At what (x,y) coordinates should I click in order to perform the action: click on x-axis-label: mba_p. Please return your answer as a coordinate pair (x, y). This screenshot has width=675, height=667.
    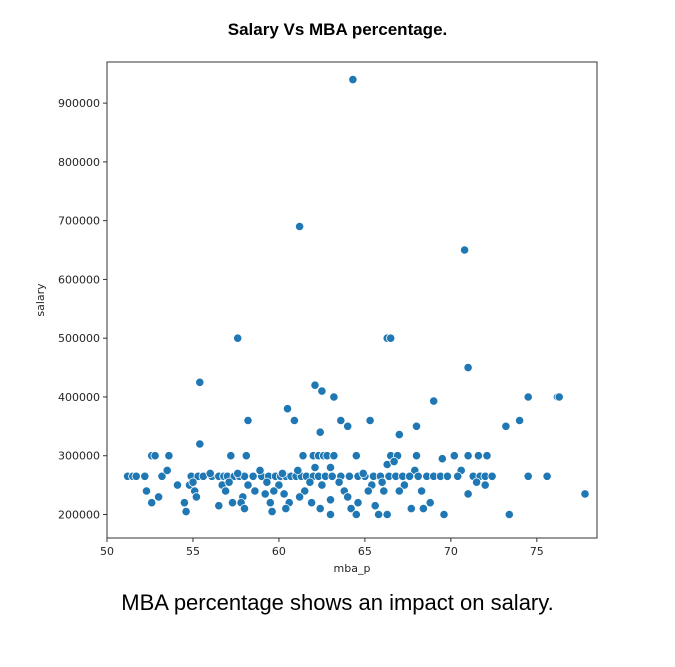
    Looking at the image, I should click on (352, 568).